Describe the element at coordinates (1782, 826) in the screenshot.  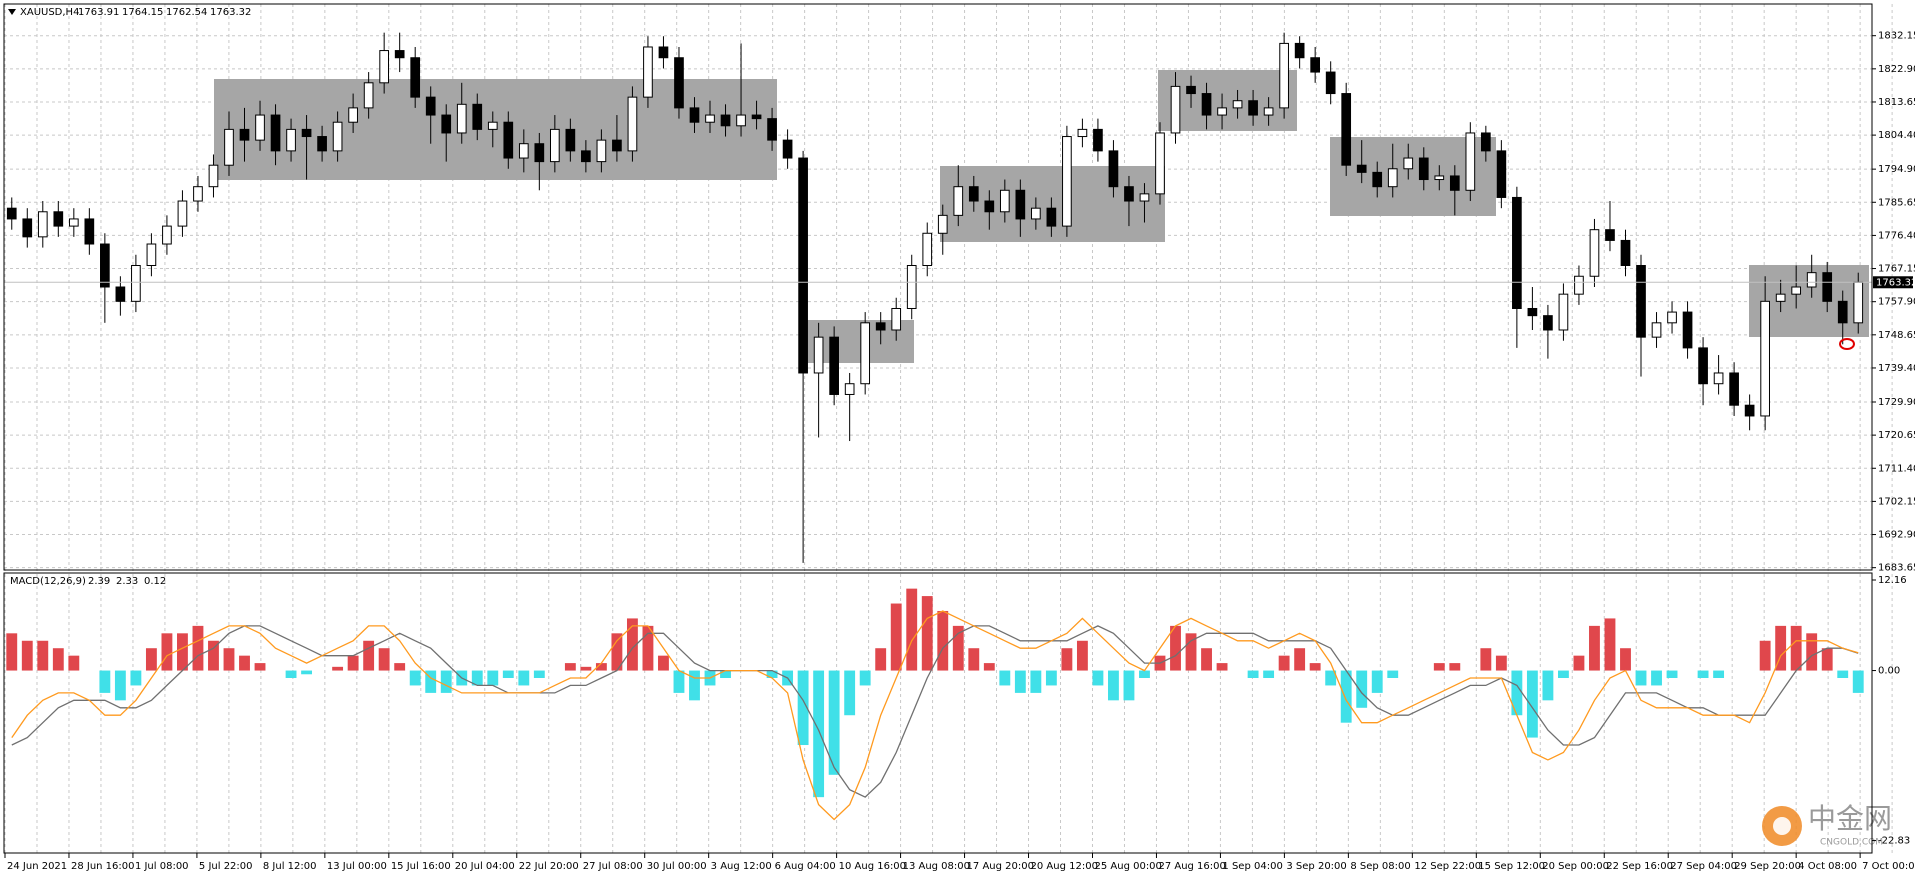
I see `watermark-logo` at that location.